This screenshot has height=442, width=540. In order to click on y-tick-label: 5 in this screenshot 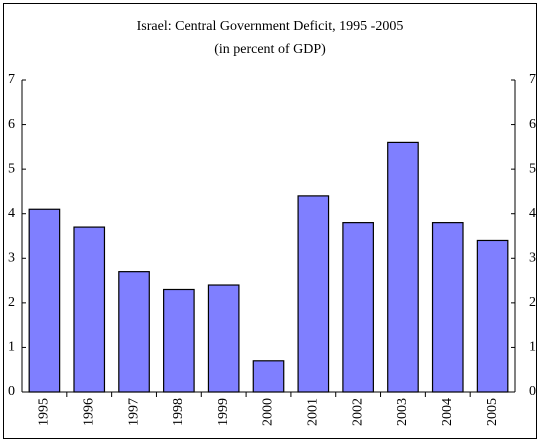, I will do `click(11, 168)`.